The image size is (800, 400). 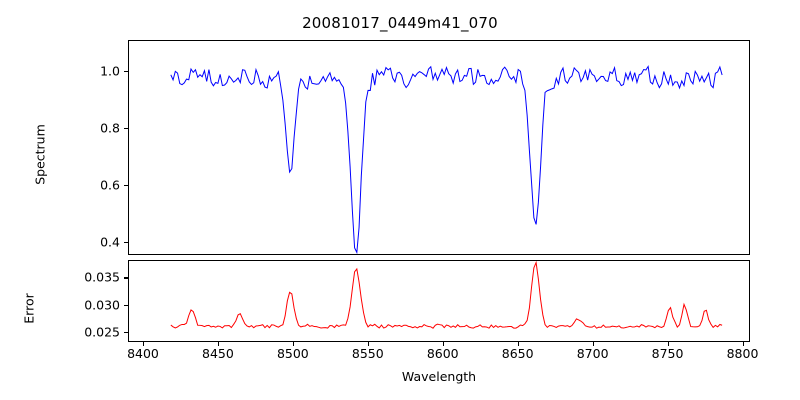 What do you see at coordinates (29, 308) in the screenshot?
I see `y-axis-label-error: Error` at bounding box center [29, 308].